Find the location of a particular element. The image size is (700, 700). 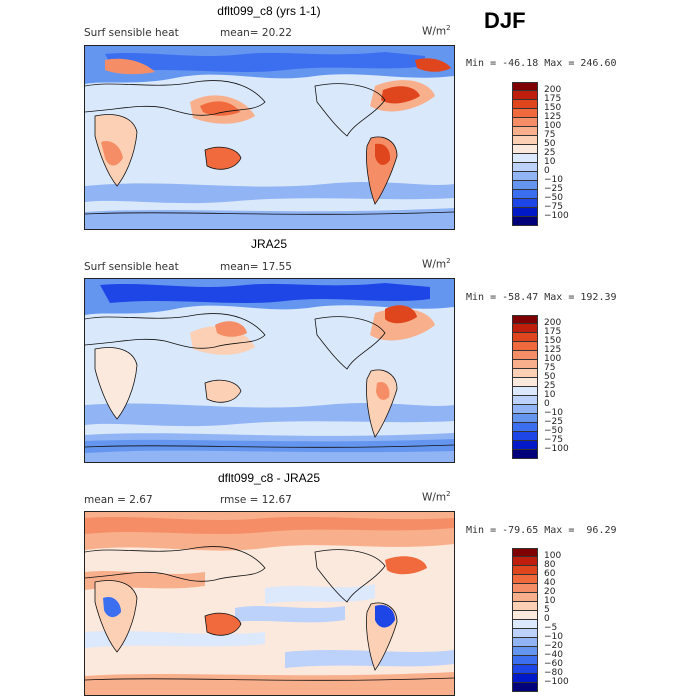

panel-1-map is located at coordinates (269, 137).